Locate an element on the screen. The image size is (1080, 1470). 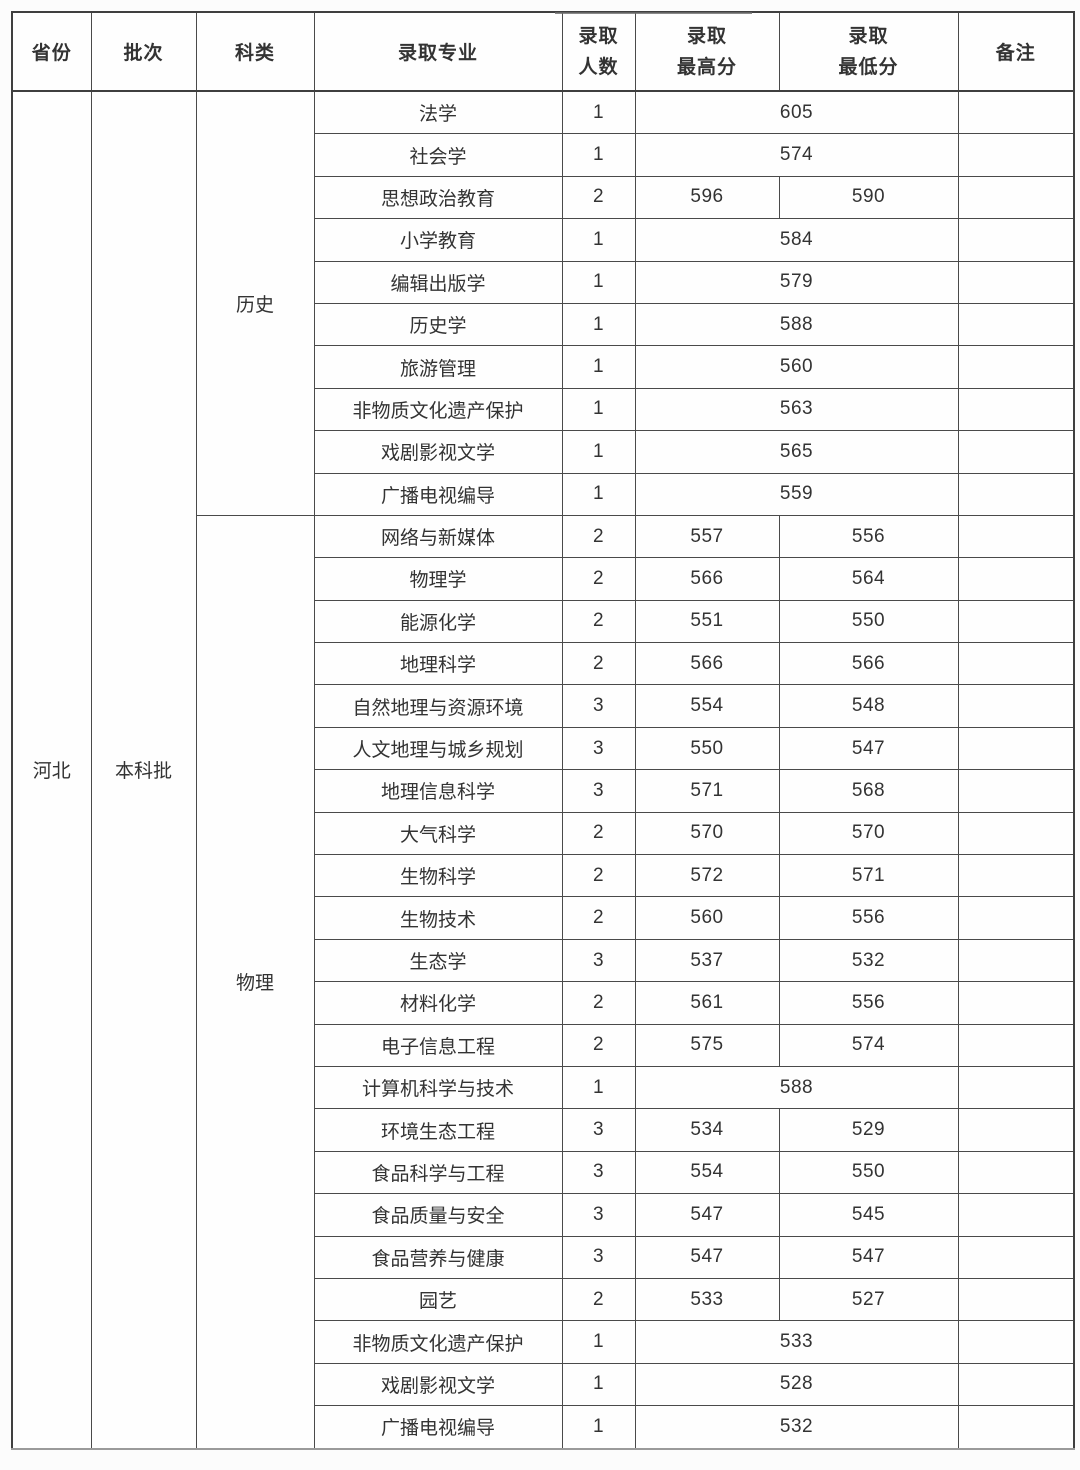
cell-major: 生物科学 is located at coordinates (438, 876).